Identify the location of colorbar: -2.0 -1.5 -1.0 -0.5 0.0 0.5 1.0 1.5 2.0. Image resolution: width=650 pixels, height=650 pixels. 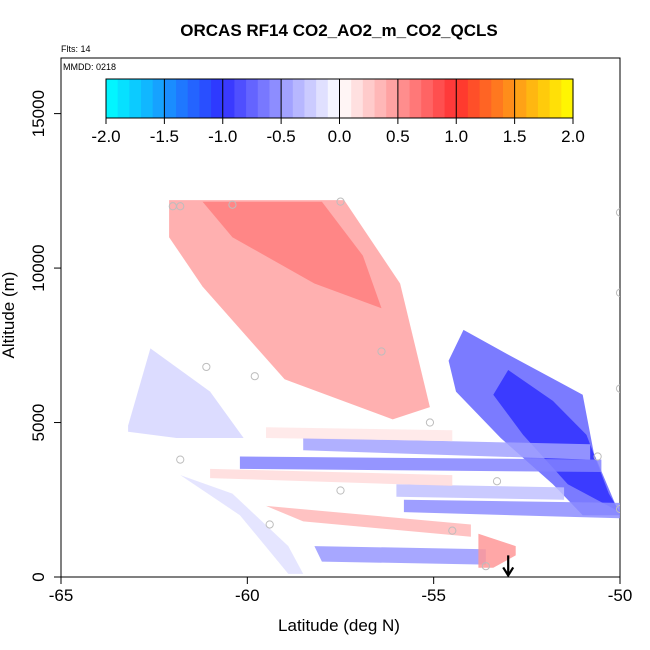
(338, 112).